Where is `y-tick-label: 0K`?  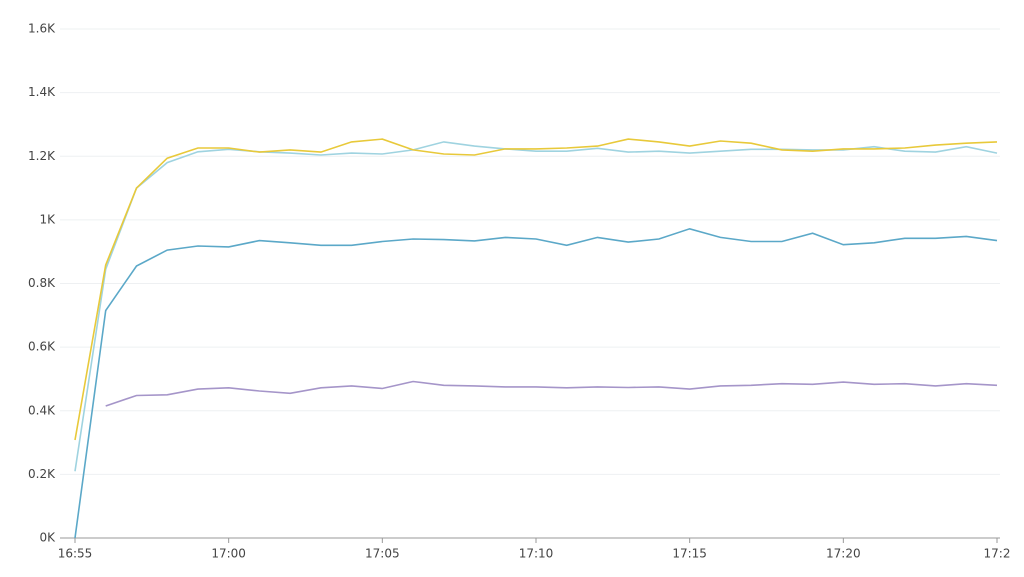 y-tick-label: 0K is located at coordinates (47, 538).